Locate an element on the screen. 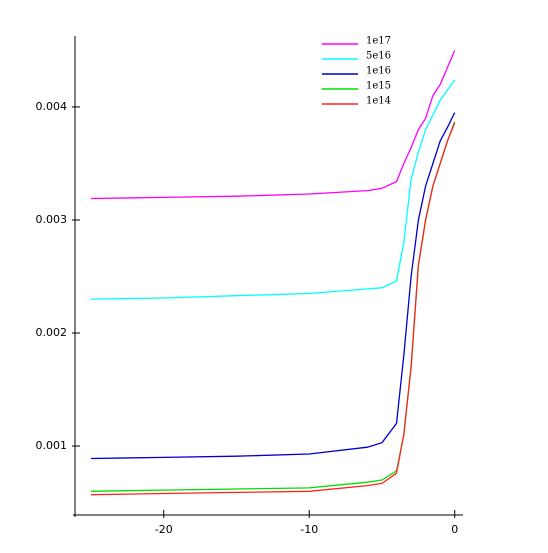 This screenshot has width=548, height=553. legend-label: 5e16 is located at coordinates (378, 56).